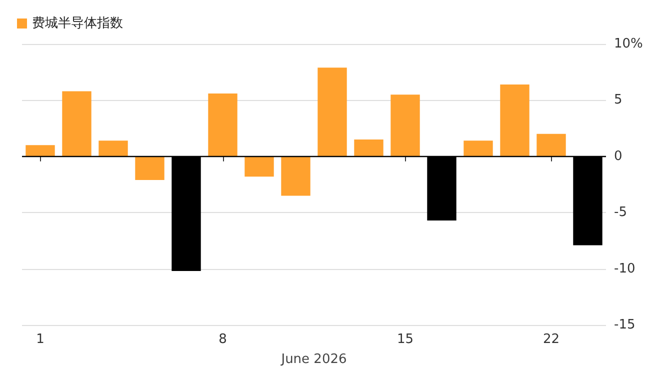  I want to click on x-tick-label: 22, so click(551, 339).